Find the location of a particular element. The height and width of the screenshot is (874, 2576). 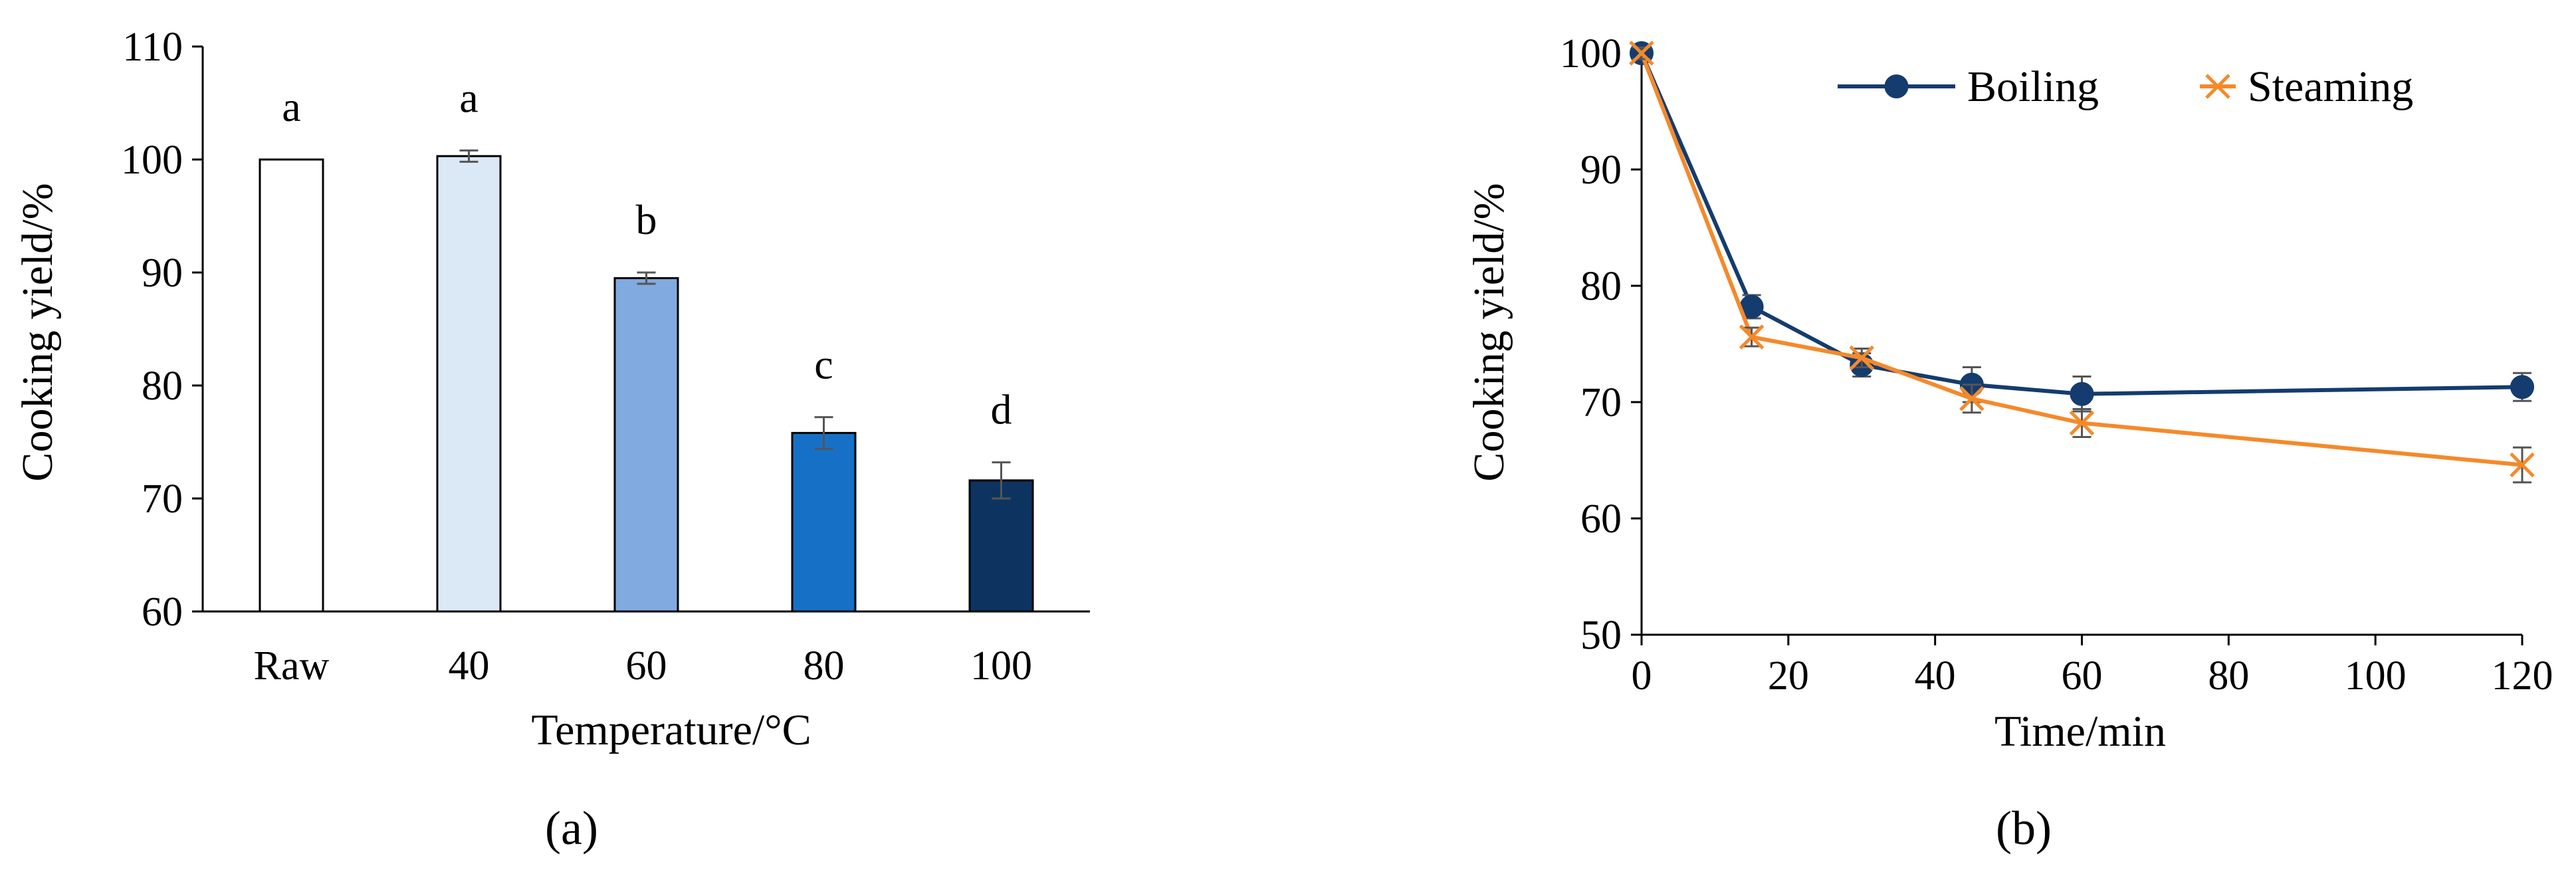

panel-b-x-tick-label: 120 is located at coordinates (2522, 676).